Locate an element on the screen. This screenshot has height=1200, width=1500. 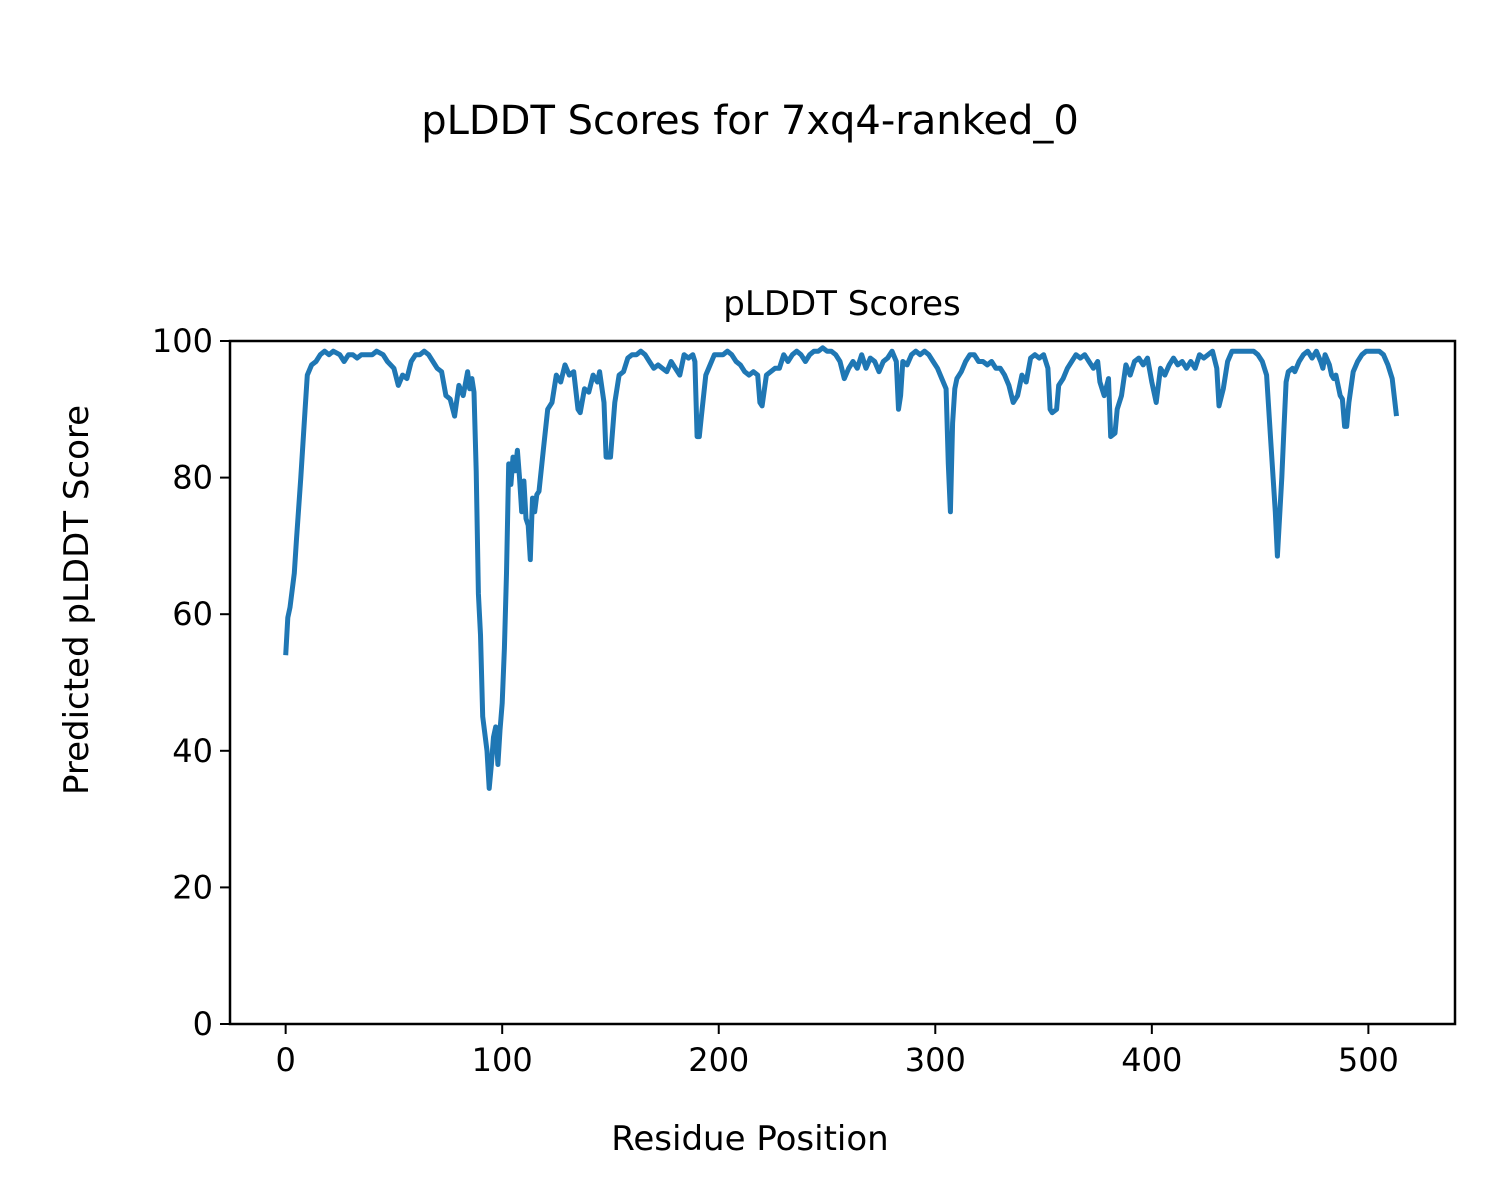
x-tick-label: 200 is located at coordinates (718, 1060).